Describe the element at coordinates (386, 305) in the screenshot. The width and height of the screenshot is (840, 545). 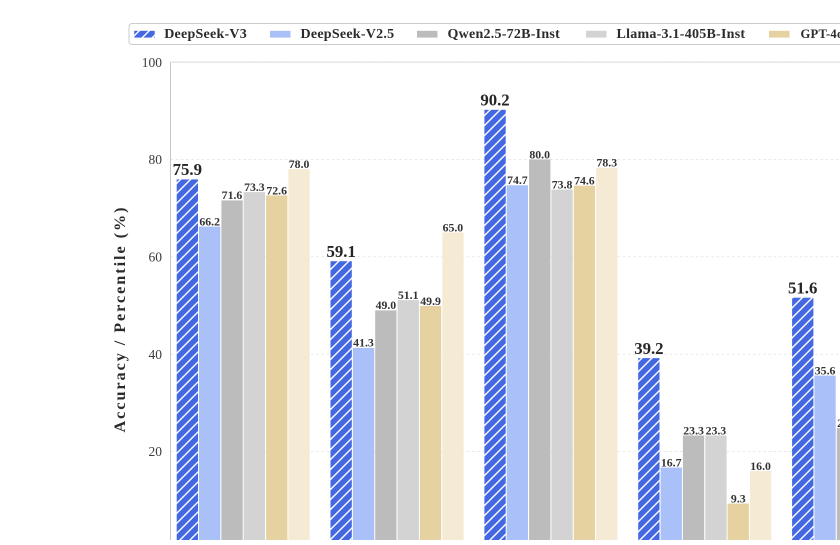
I see `svg-text: 49.0` at that location.